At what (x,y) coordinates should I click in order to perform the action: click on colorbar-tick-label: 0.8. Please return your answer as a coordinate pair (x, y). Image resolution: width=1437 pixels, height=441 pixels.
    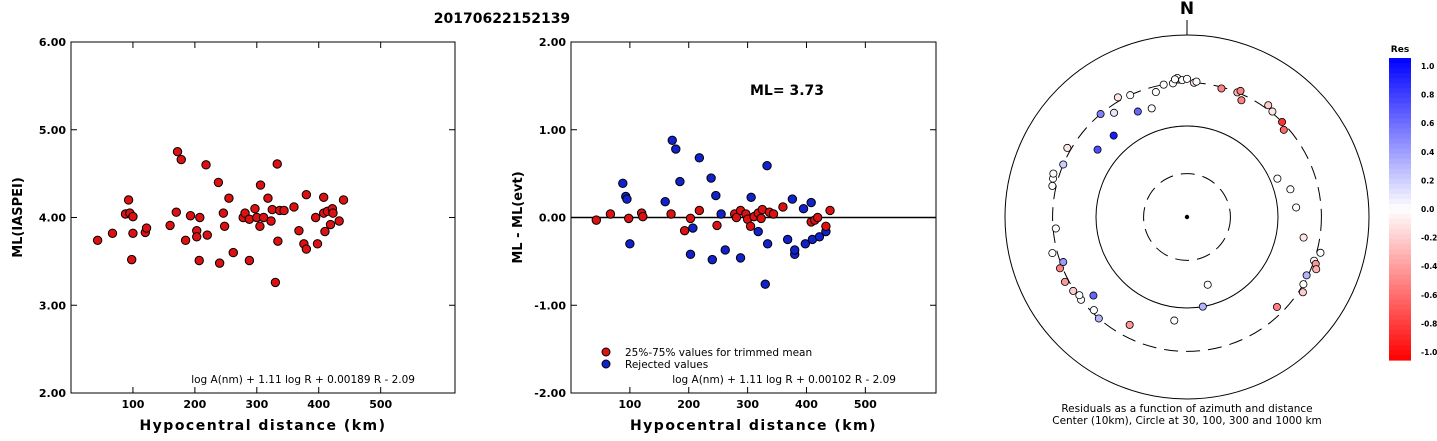
    Looking at the image, I should click on (1427, 95).